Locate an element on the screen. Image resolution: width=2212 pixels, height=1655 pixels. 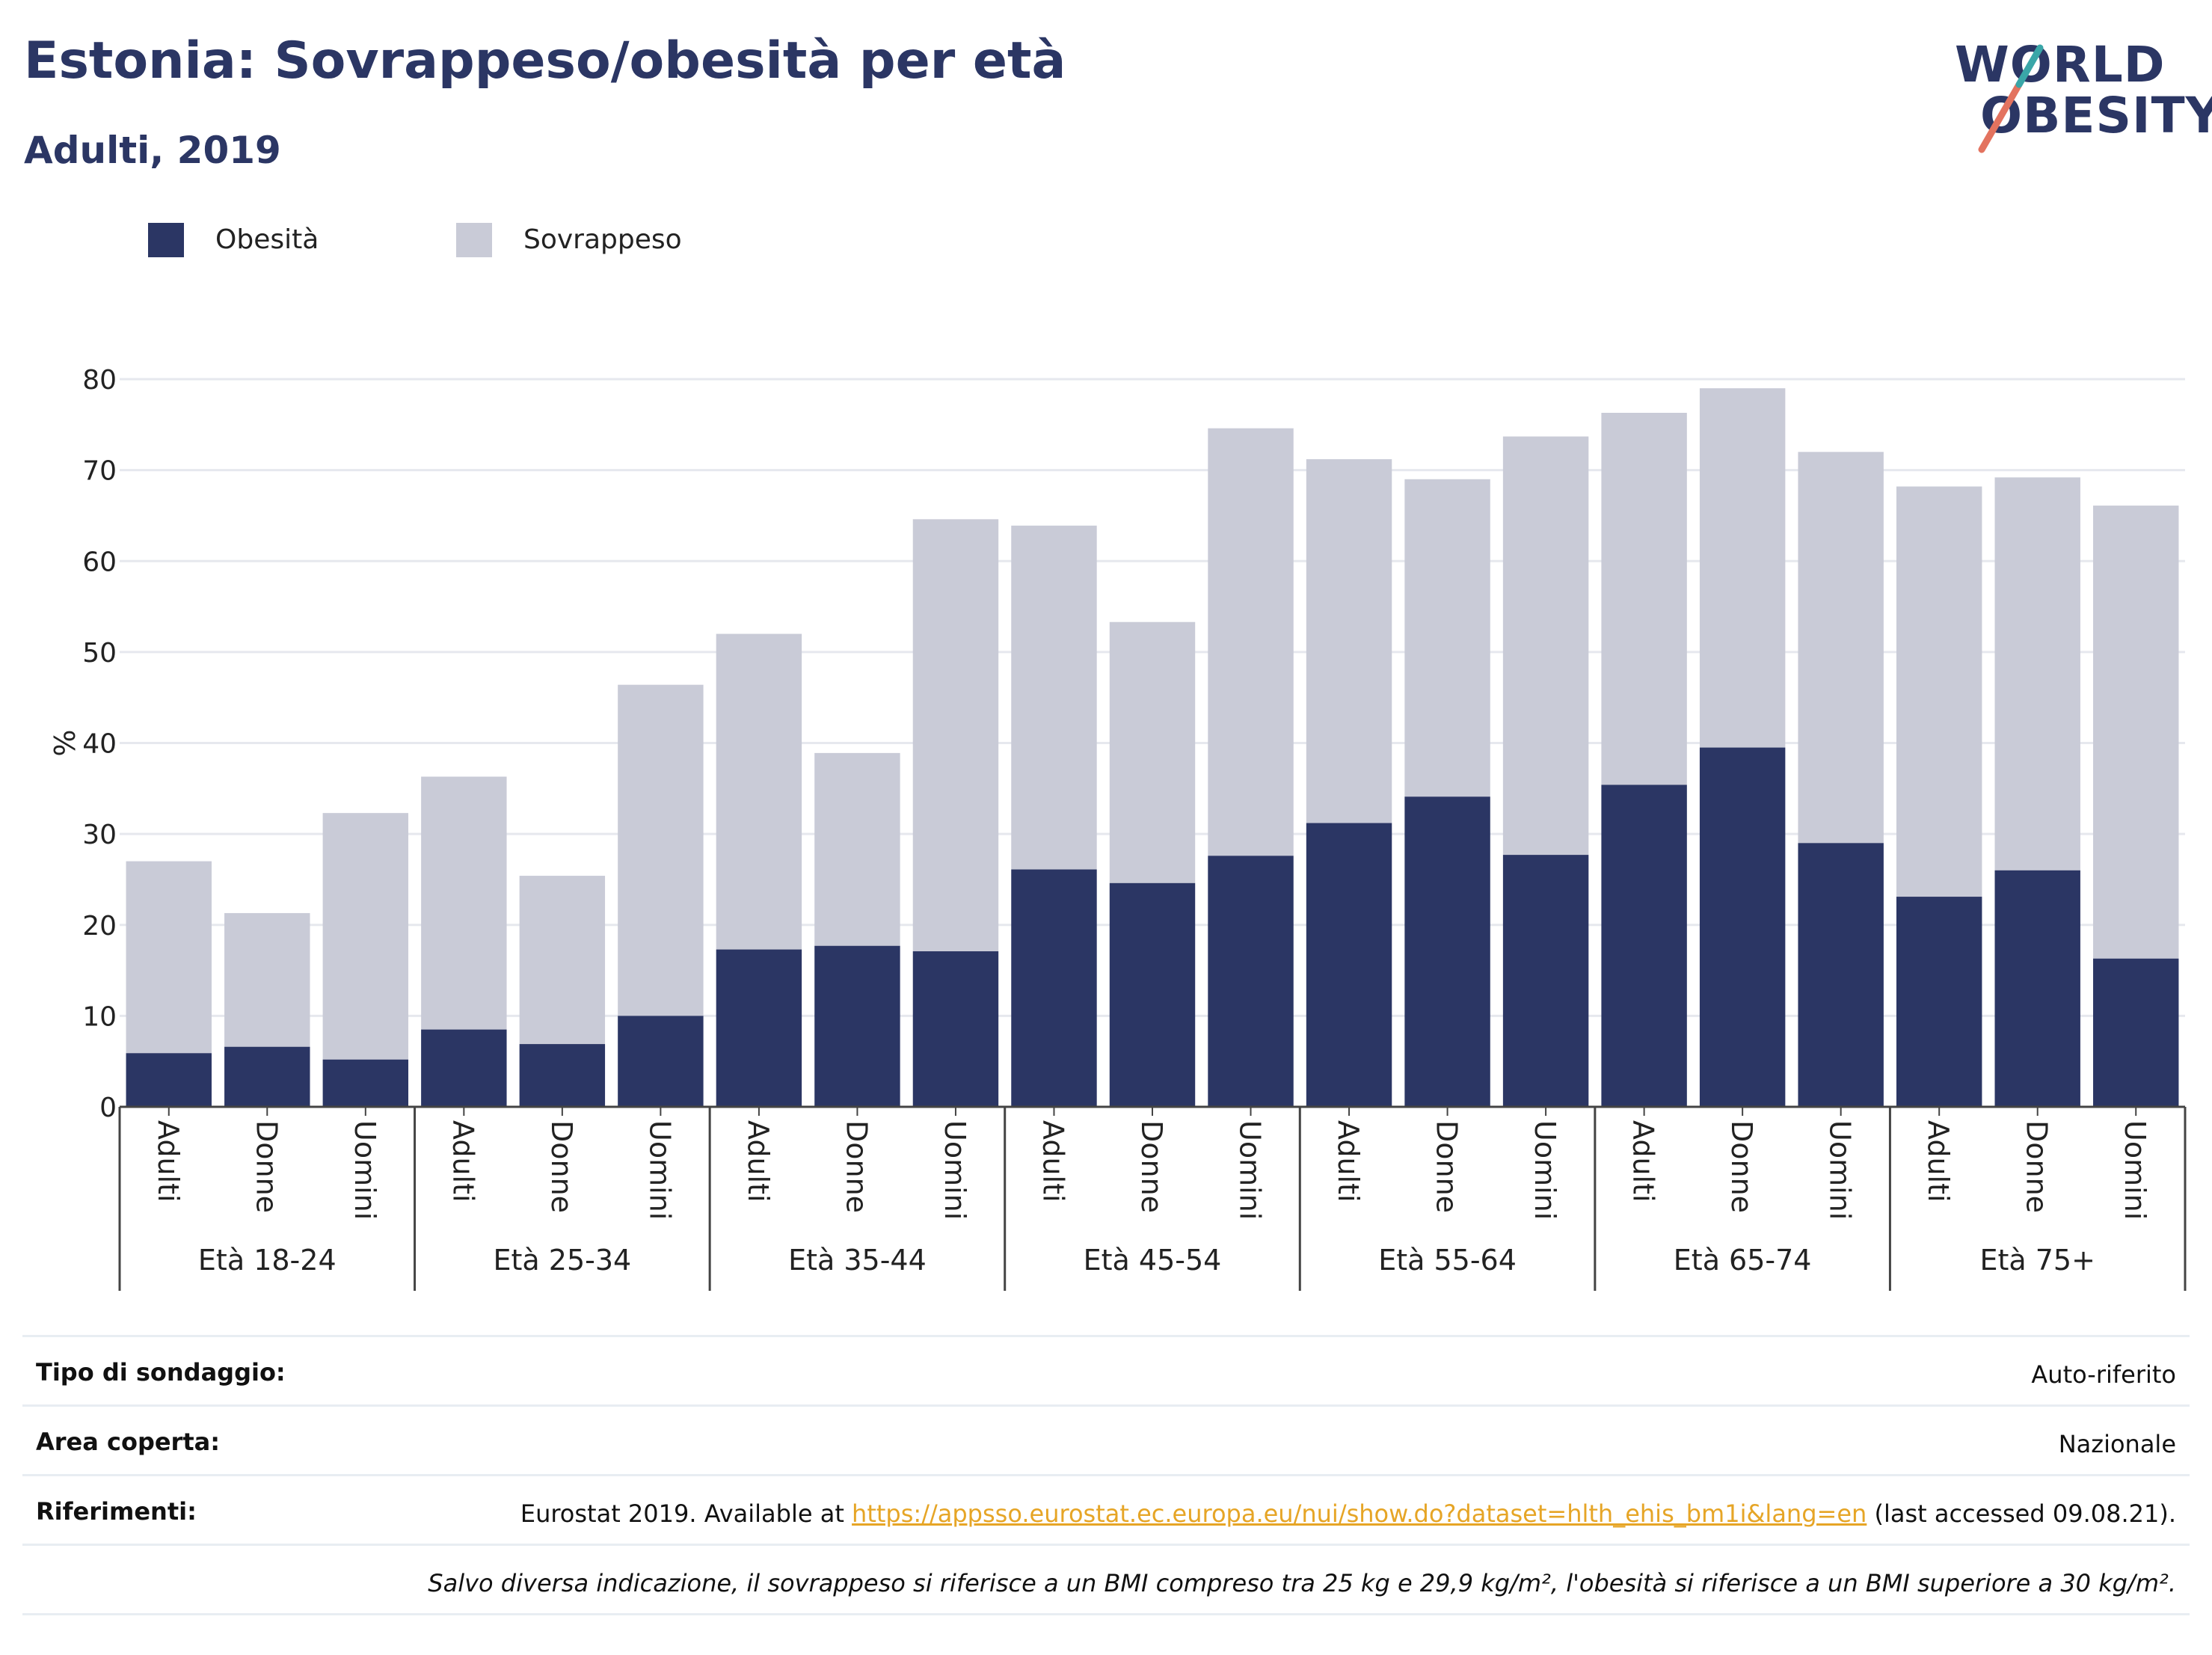
area-covered-label: Area coperta: is located at coordinates (128, 1442).